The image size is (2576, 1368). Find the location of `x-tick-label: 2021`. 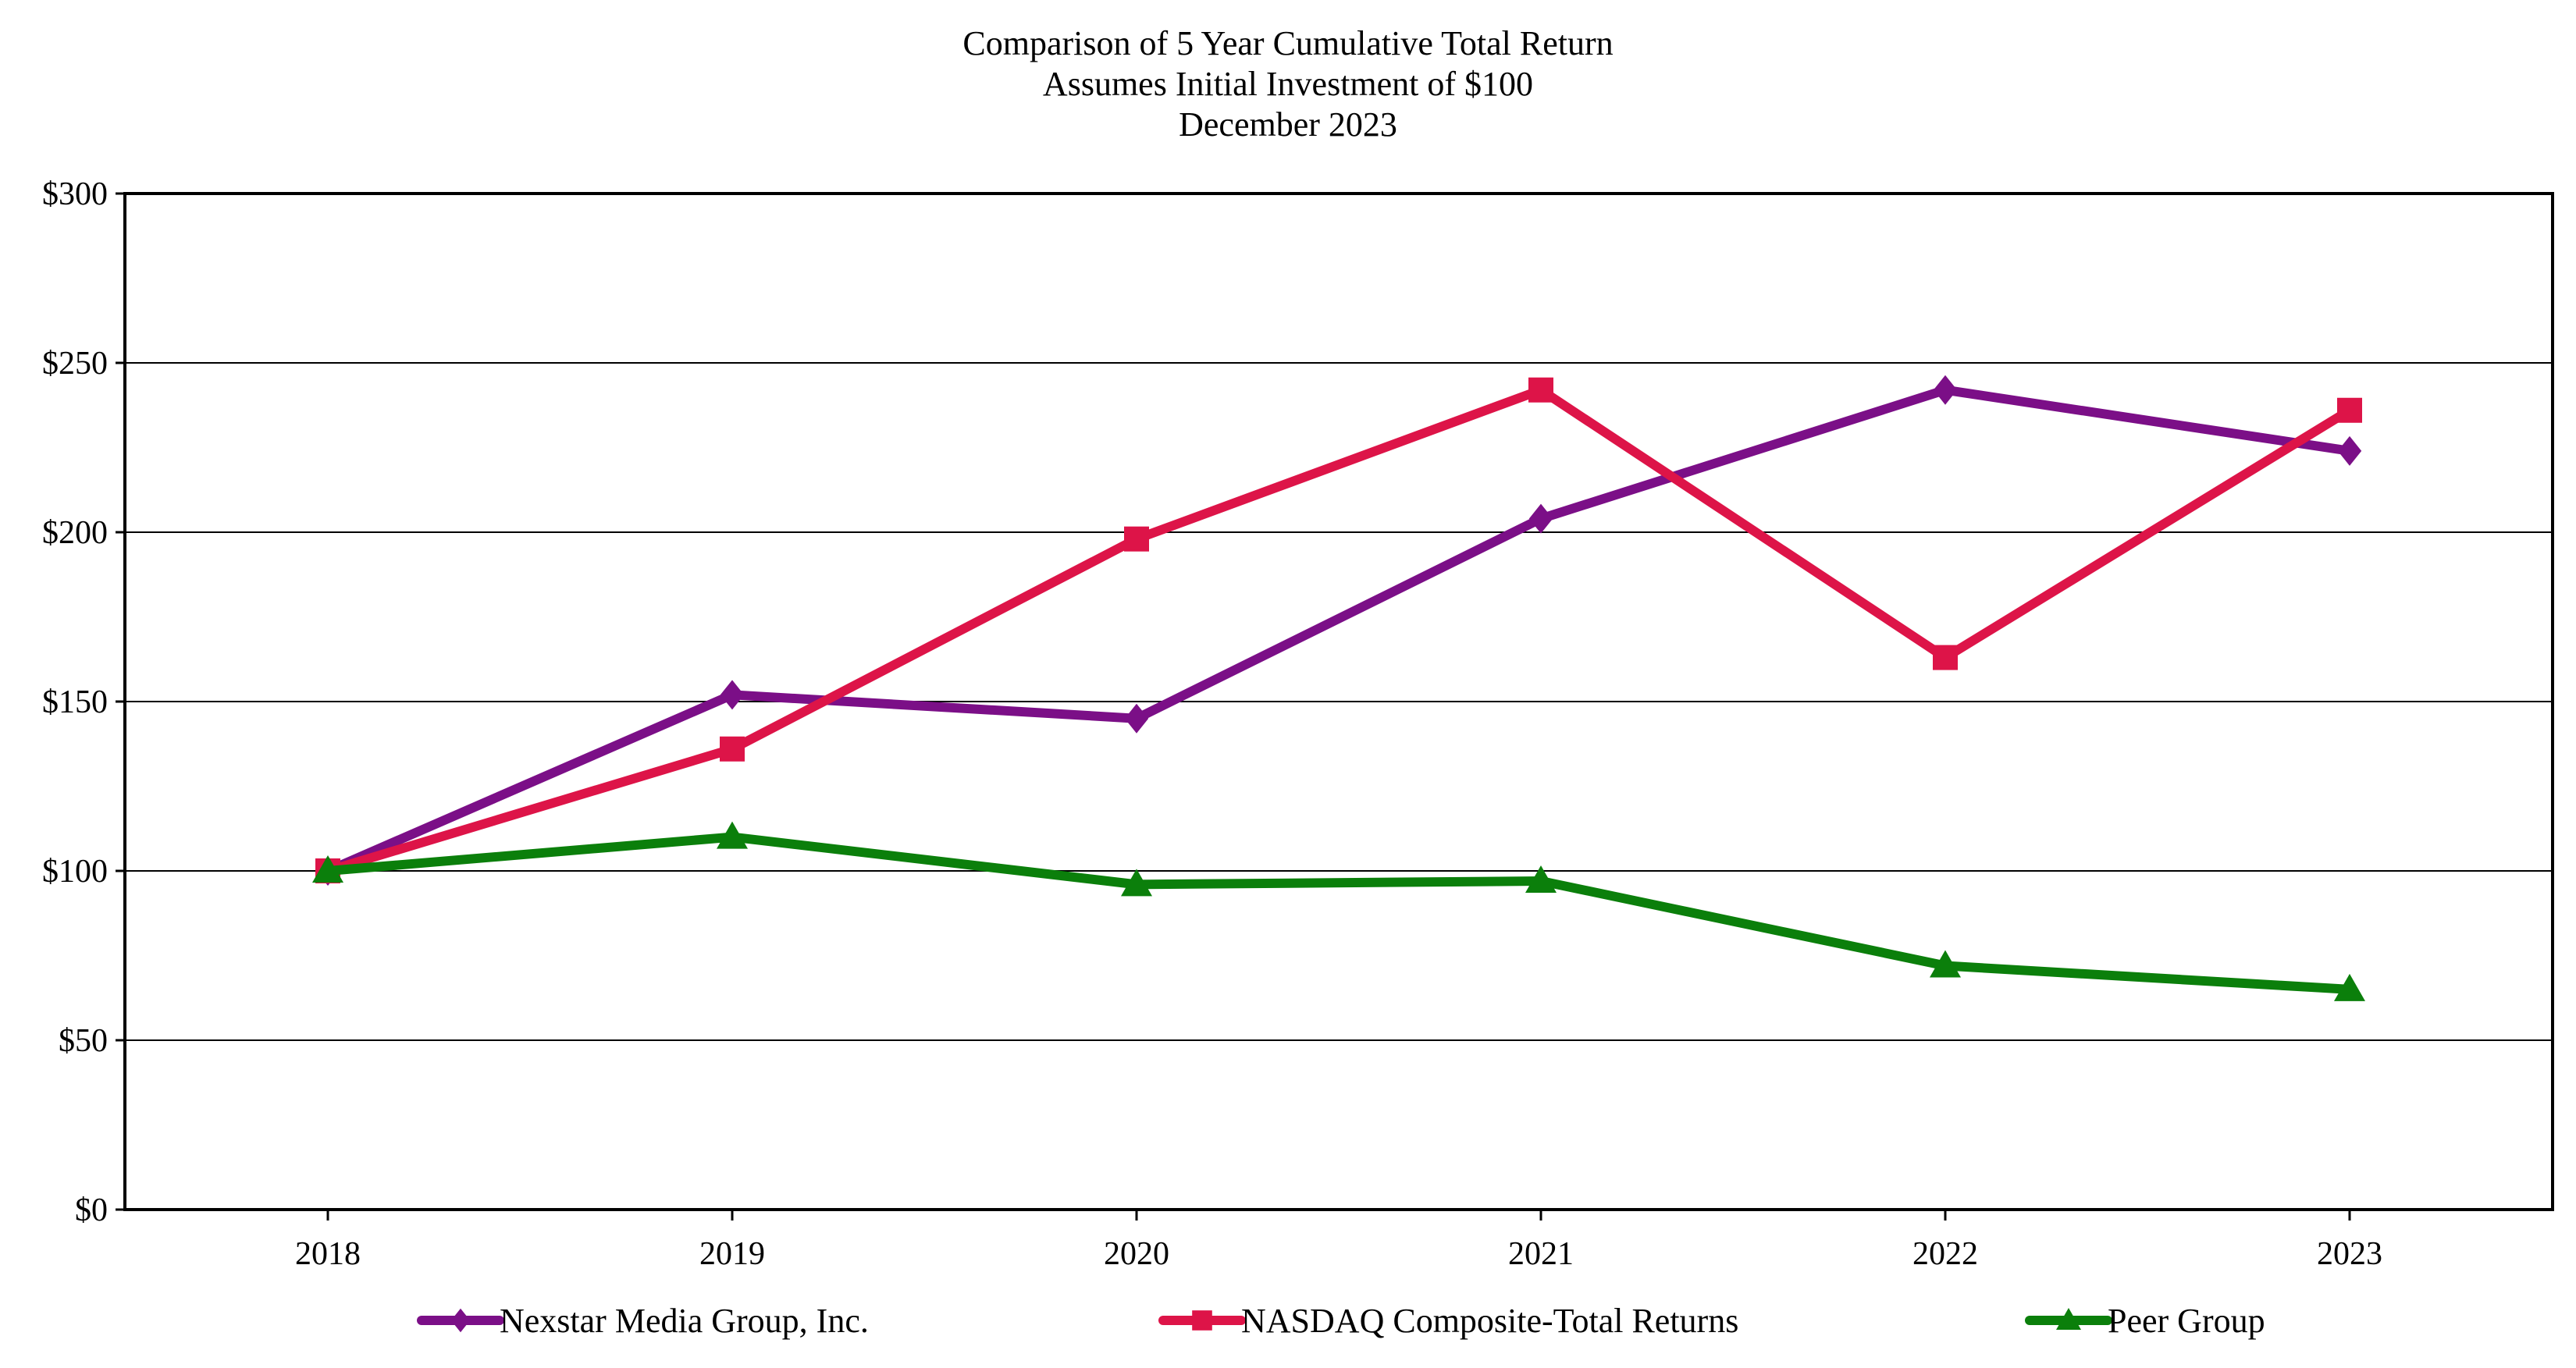

x-tick-label: 2021 is located at coordinates (1541, 1254).